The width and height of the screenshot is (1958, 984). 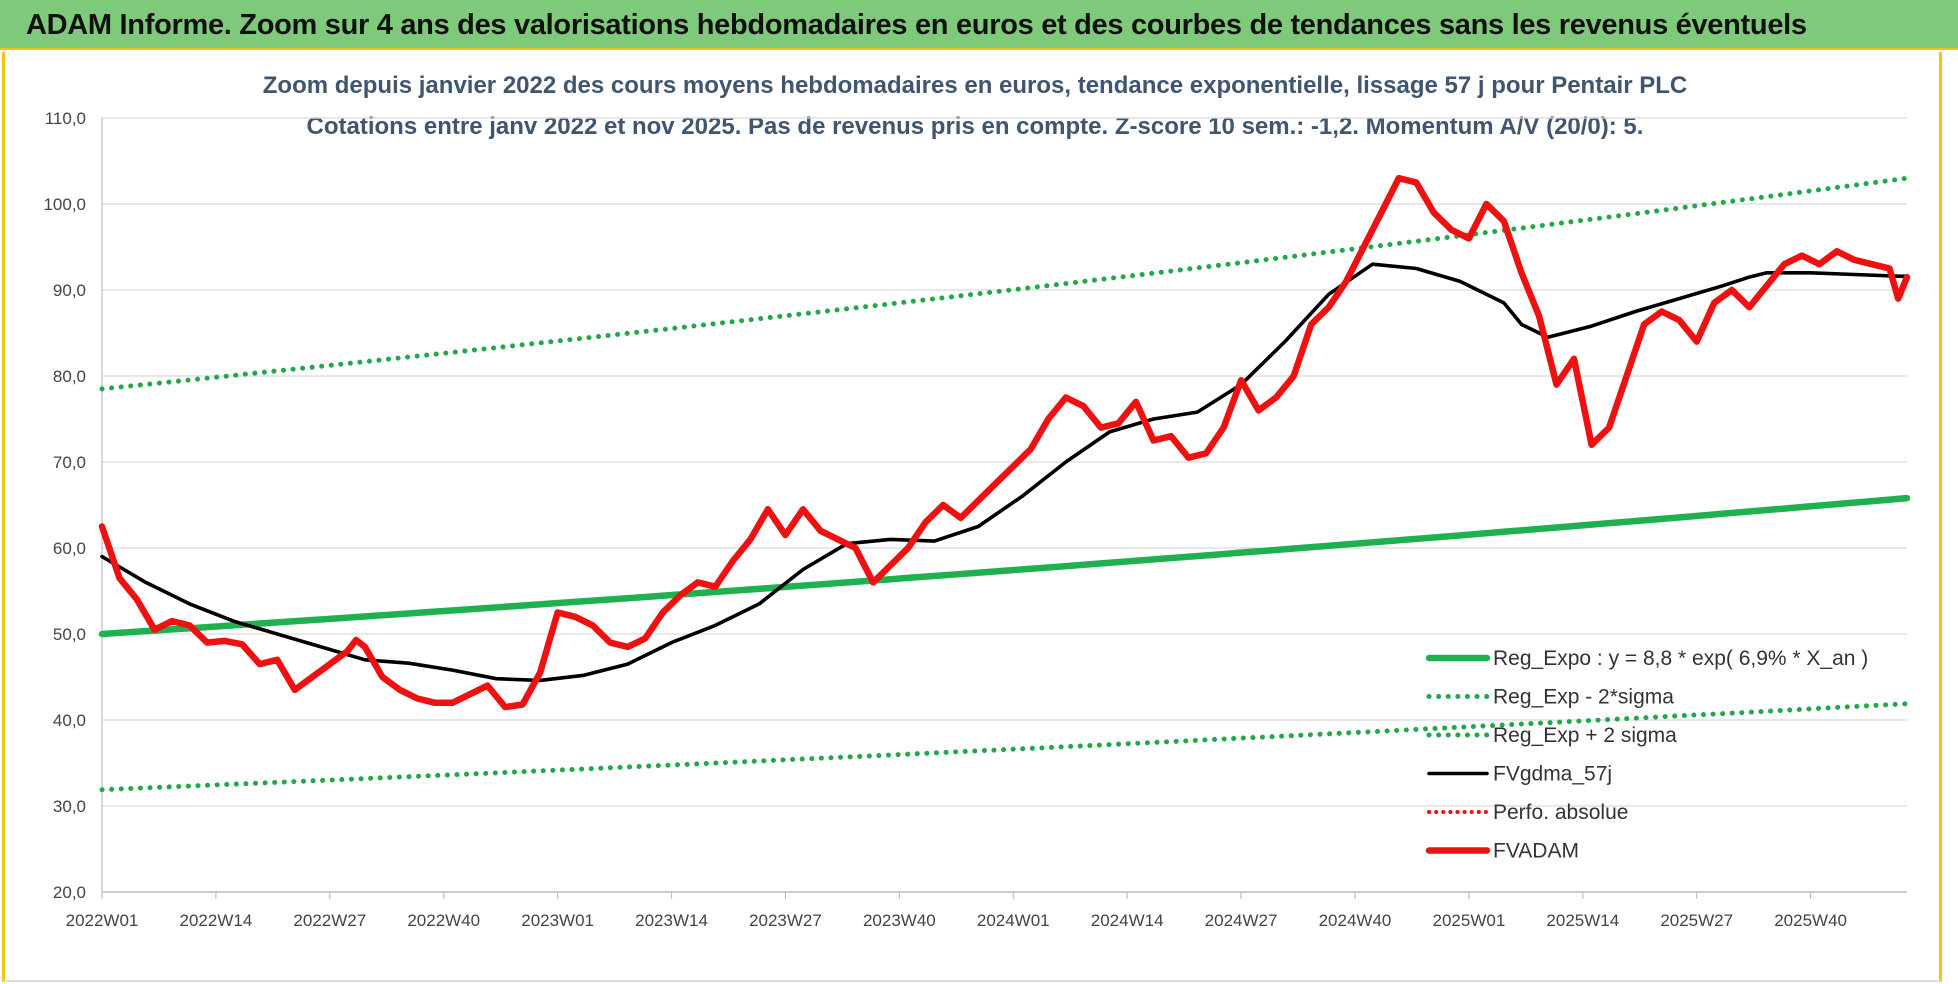 What do you see at coordinates (329, 920) in the screenshot?
I see `x-tick-label: 2022W27` at bounding box center [329, 920].